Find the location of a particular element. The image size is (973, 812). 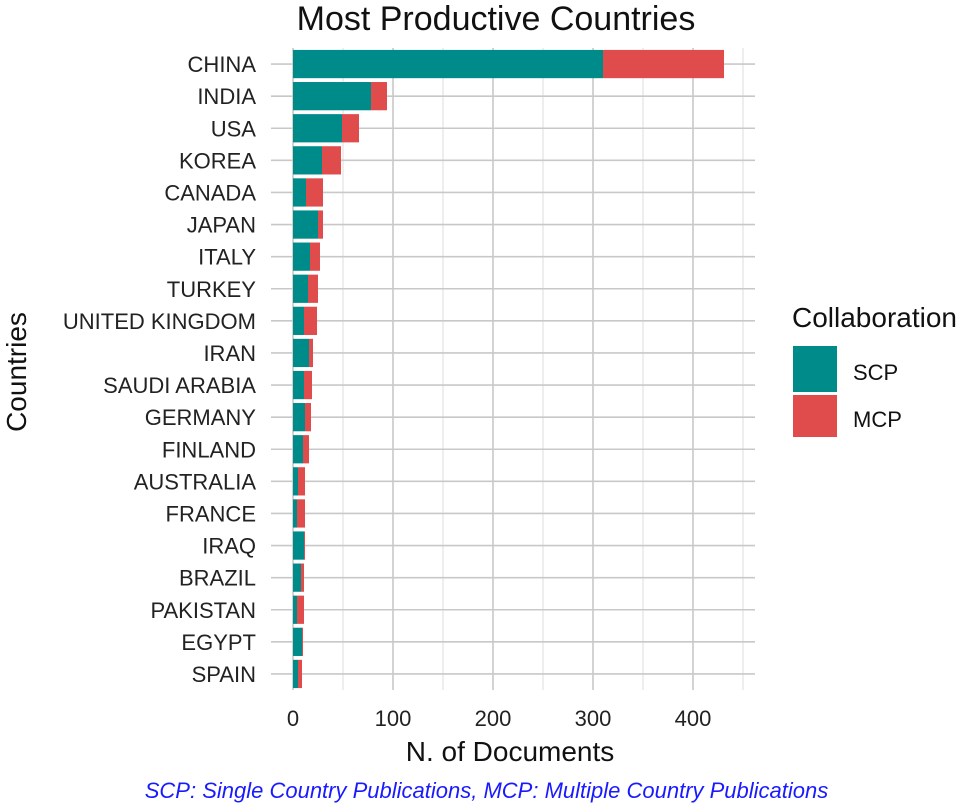

category-label: SPAIN is located at coordinates (224, 674).